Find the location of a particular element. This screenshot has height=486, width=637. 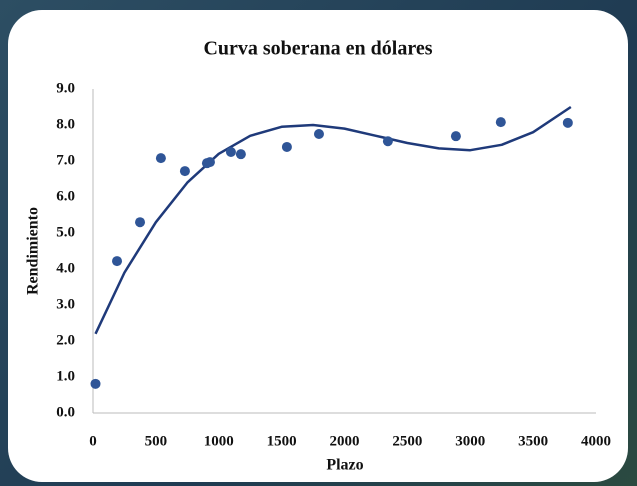

x-tick-label: 3500 is located at coordinates (533, 441).